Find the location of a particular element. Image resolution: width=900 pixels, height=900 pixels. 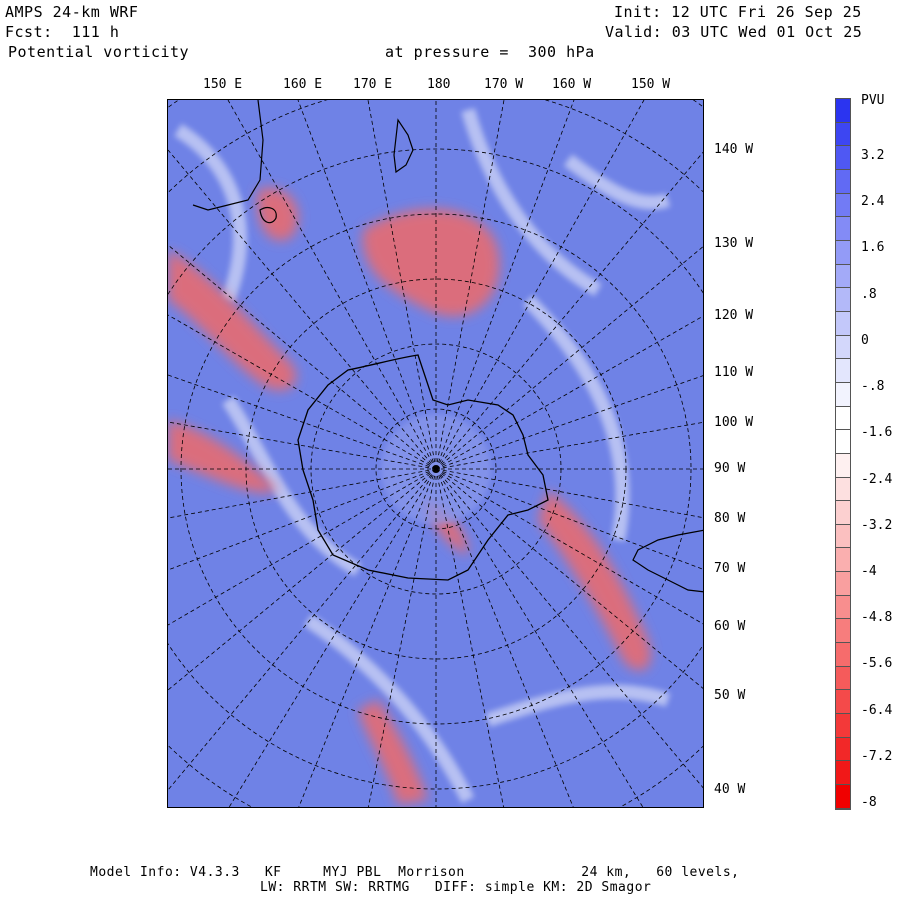

colorbar-label: -6.4 is located at coordinates (877, 710).